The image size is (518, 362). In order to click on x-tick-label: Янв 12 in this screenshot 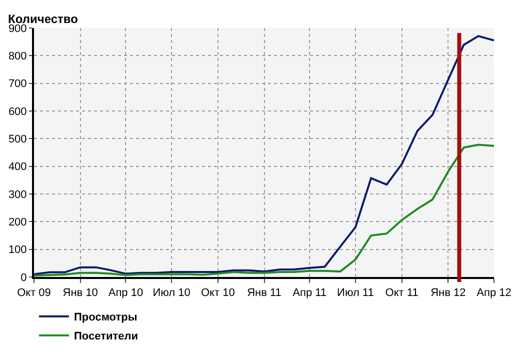, I will do `click(448, 293)`.